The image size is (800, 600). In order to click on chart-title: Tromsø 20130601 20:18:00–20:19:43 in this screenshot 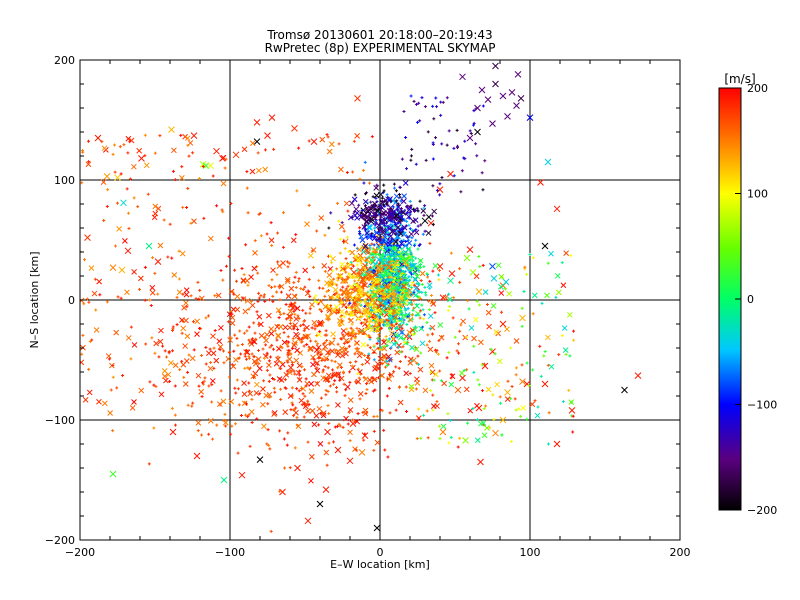, I will do `click(379, 35)`.